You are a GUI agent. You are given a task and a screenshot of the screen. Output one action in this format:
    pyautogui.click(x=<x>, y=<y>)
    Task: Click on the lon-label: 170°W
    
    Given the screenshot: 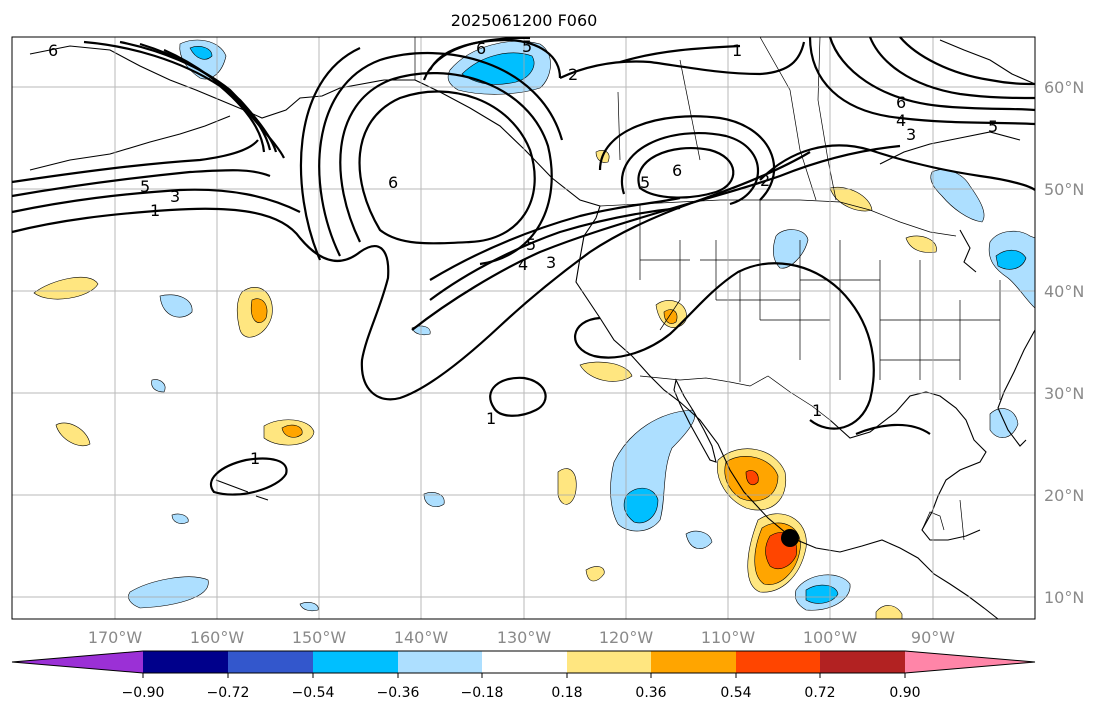 What is the action you would take?
    pyautogui.click(x=115, y=637)
    